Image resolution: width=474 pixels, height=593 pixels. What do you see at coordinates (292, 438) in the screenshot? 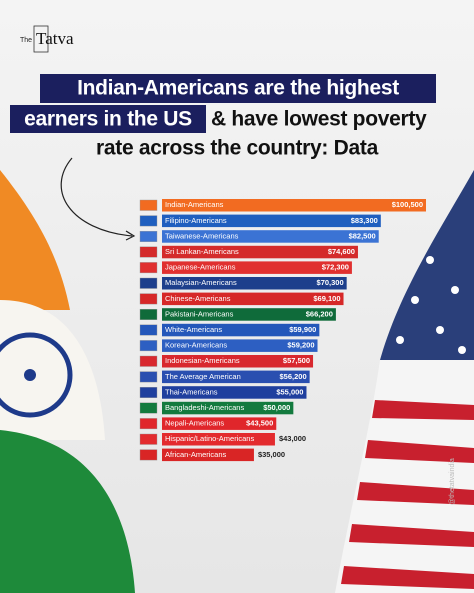
I see `value-label: $43,000` at bounding box center [292, 438].